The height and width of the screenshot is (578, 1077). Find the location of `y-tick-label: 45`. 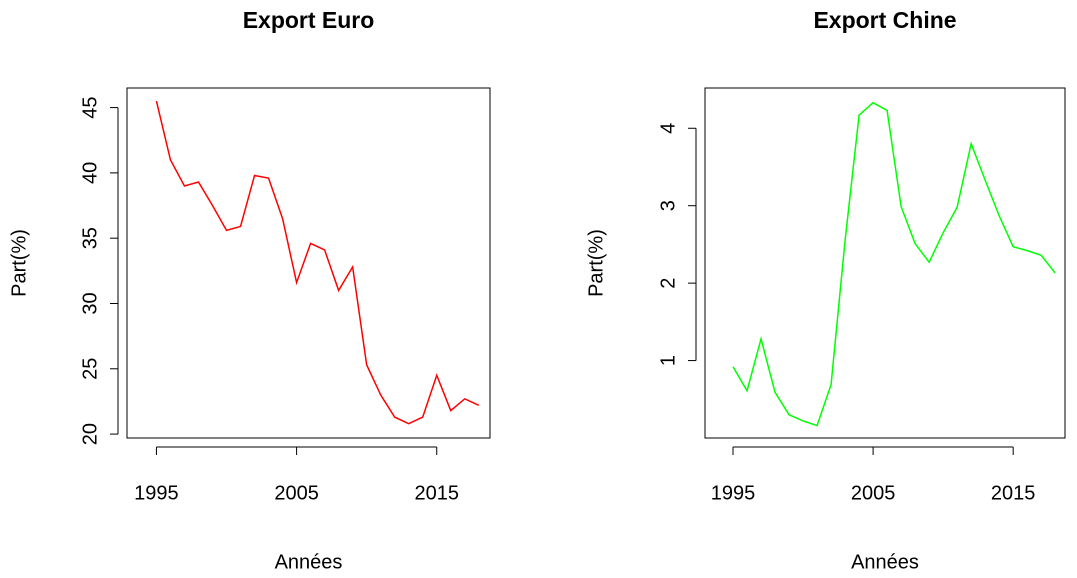

y-tick-label: 45 is located at coordinates (90, 107).